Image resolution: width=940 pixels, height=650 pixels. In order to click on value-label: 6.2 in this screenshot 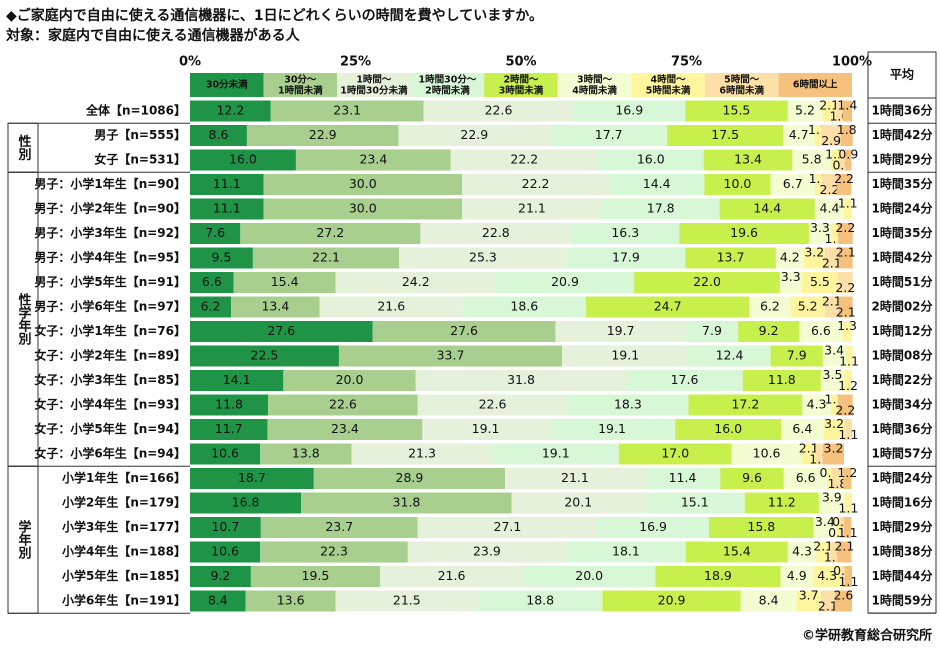, I will do `click(211, 306)`.